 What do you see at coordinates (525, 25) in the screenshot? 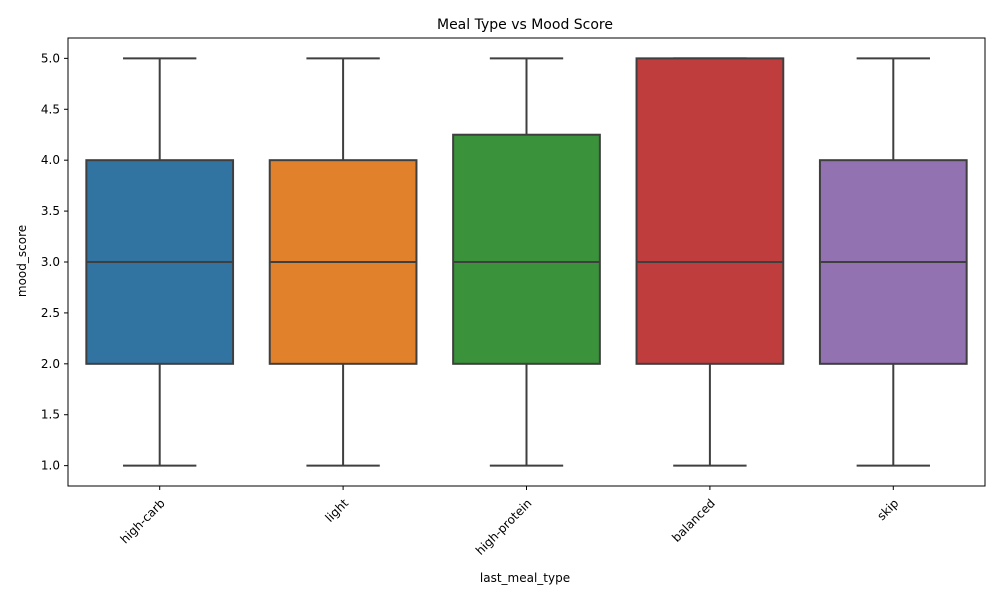
I see `chart-title: Meal Type vs Mood Score` at bounding box center [525, 25].